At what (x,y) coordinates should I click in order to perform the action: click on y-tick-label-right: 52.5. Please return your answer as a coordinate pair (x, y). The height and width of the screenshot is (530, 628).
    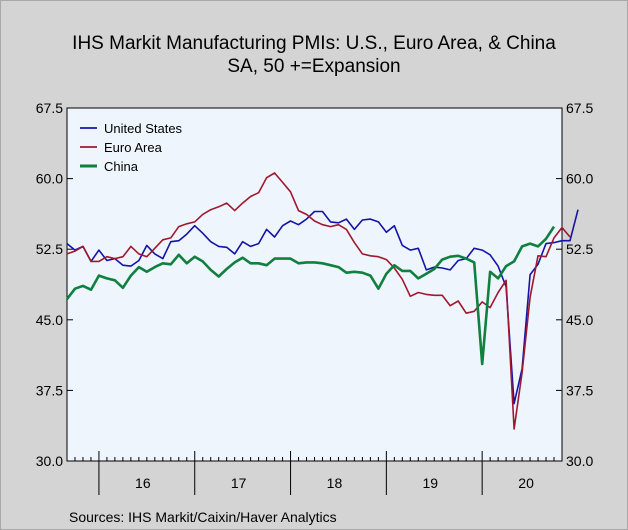
    Looking at the image, I should click on (579, 249).